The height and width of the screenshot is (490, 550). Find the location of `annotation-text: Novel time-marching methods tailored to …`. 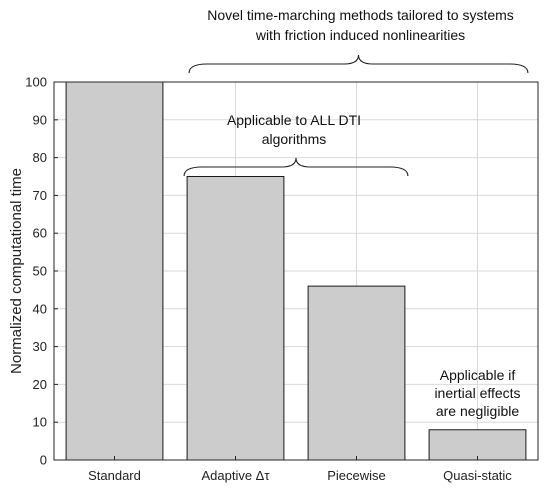

annotation-text: Novel time-marching methods tailored to … is located at coordinates (360, 15).